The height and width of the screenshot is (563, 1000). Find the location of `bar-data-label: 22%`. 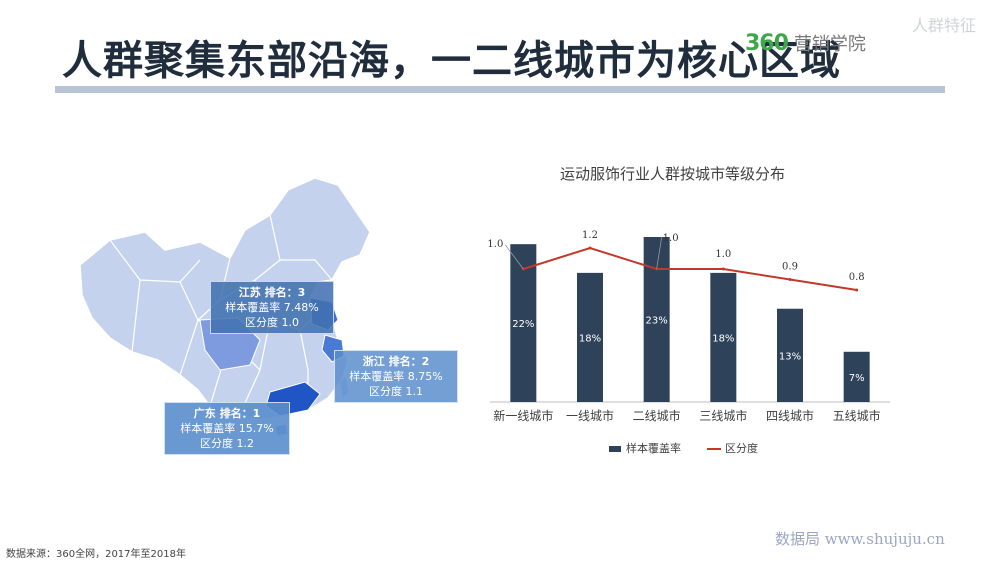

bar-data-label: 22% is located at coordinates (523, 324).